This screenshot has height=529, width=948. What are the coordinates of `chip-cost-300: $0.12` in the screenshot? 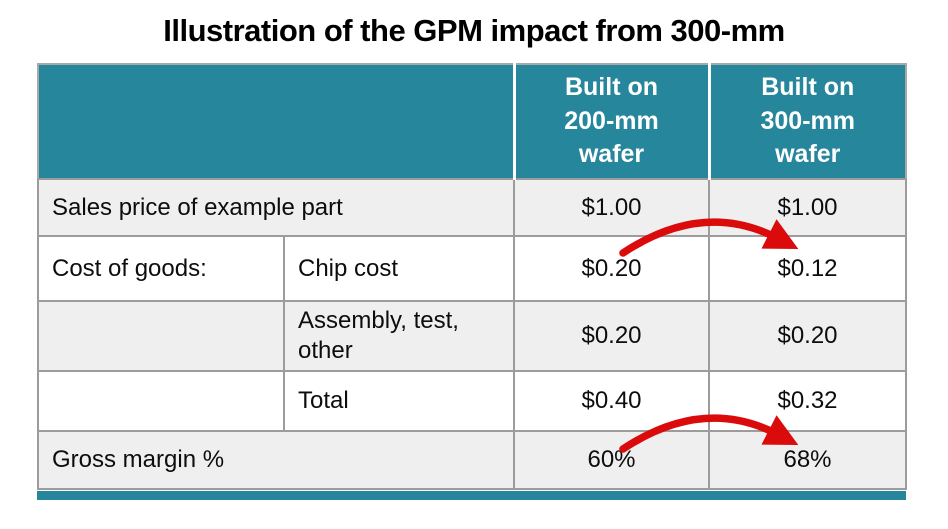 It's located at (807, 268).